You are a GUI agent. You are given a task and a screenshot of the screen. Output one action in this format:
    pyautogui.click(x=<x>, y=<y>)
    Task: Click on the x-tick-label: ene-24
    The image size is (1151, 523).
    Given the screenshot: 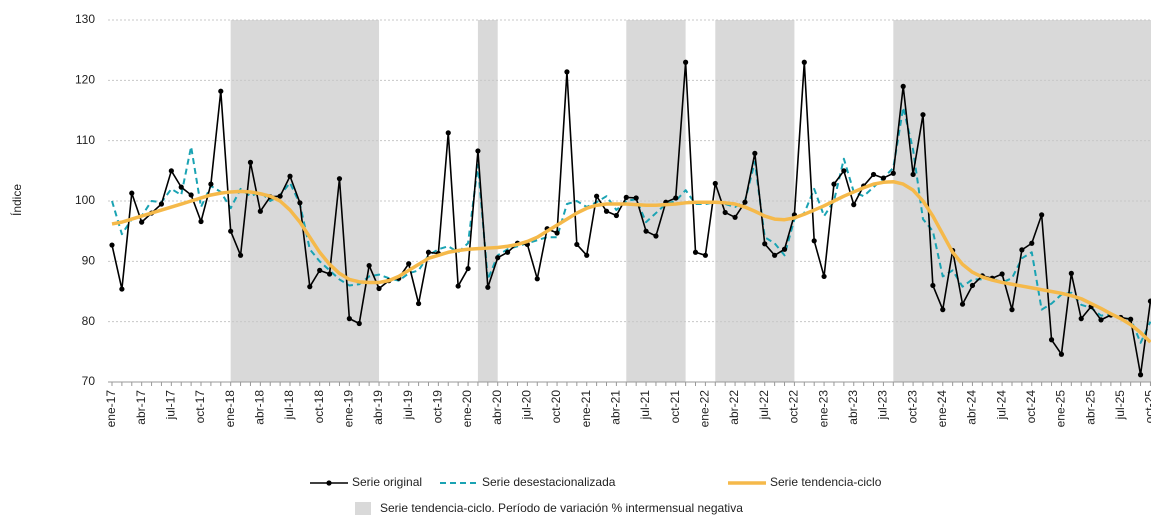 What is the action you would take?
    pyautogui.click(x=942, y=409)
    